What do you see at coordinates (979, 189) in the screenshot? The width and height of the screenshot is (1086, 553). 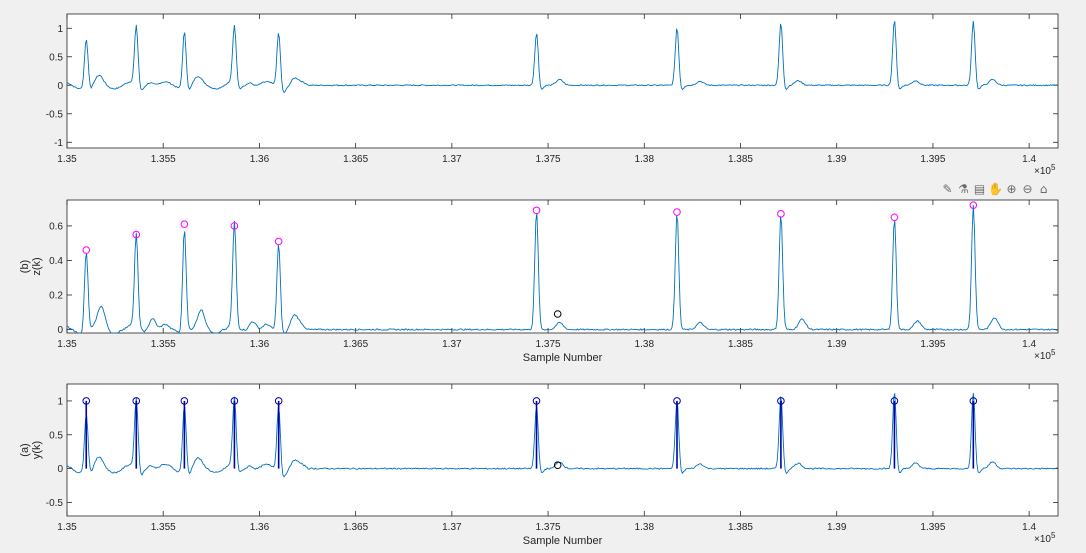 I see `legend-icon: ▤` at bounding box center [979, 189].